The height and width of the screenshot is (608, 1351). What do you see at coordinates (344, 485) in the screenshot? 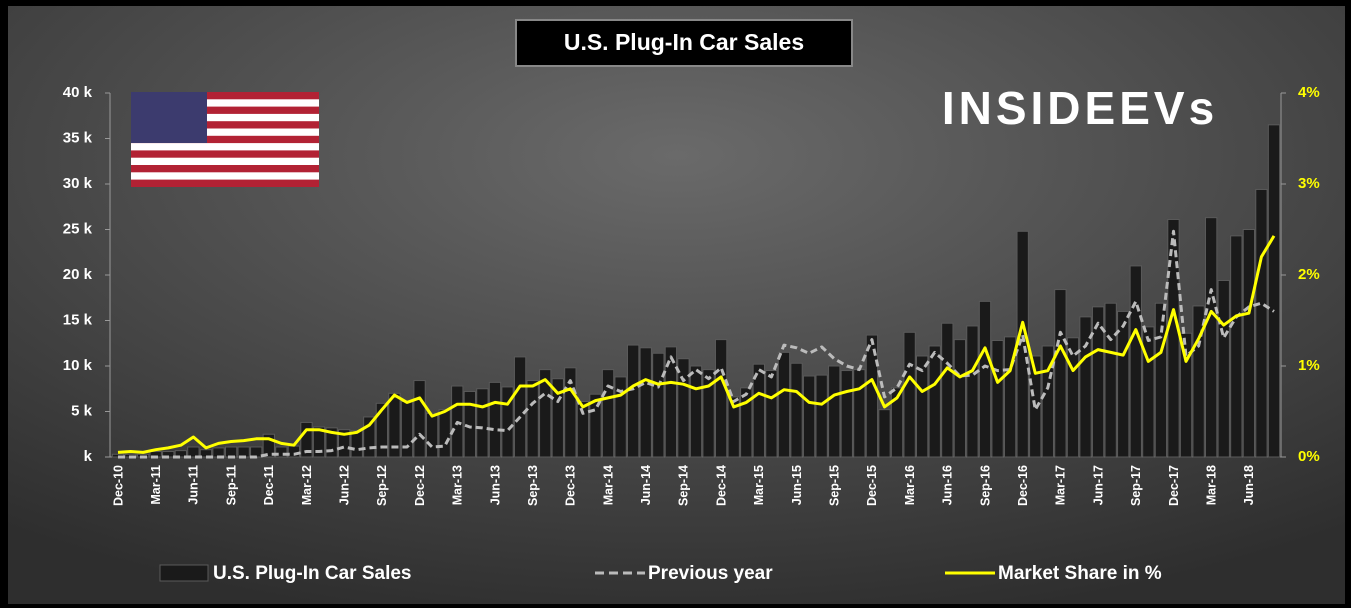
I see `x-tick-label: Jun-12` at bounding box center [344, 485].